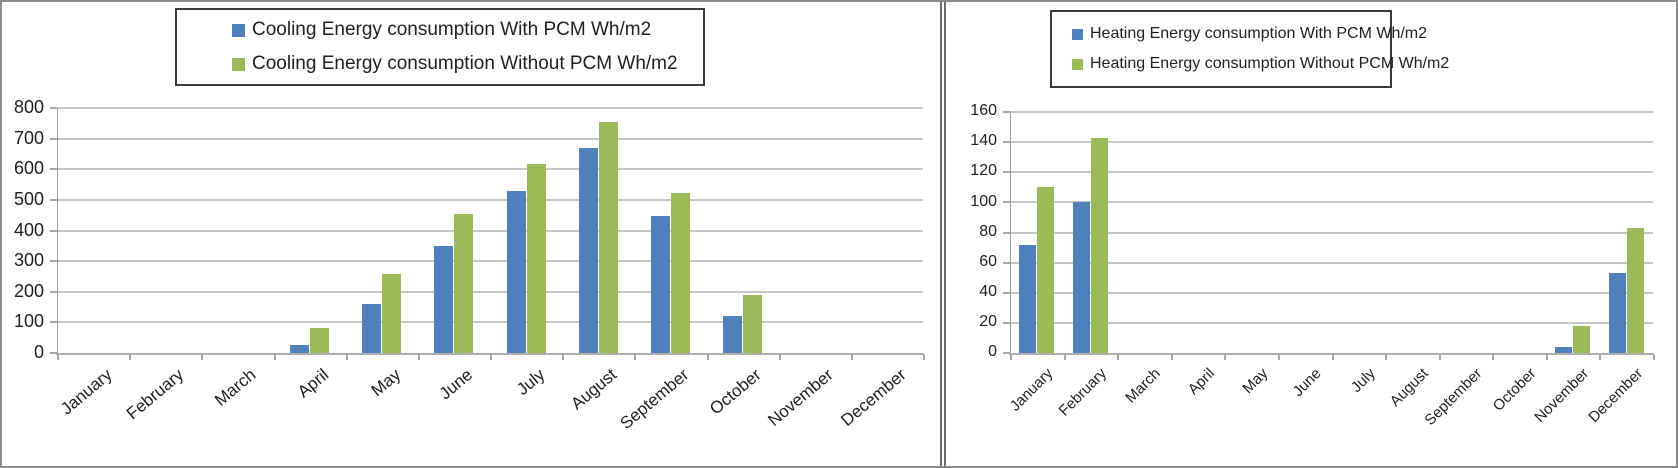 Image resolution: width=1678 pixels, height=468 pixels. Describe the element at coordinates (536, 258) in the screenshot. I see `cooling-bar-without-pcm-july` at that location.